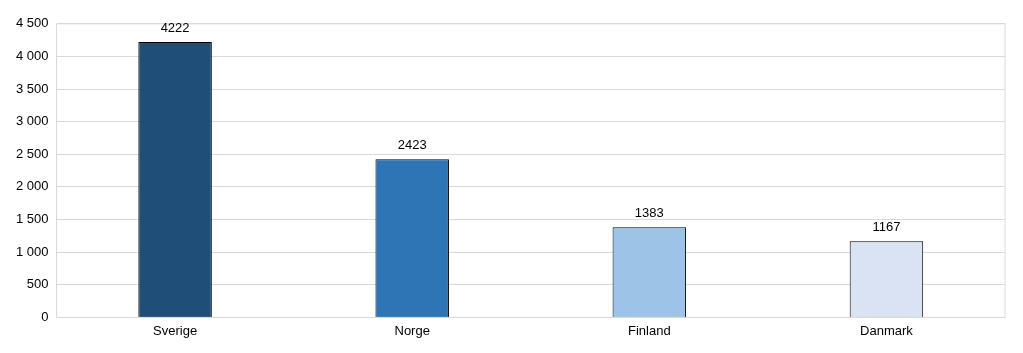  I want to click on y-tick-label: 1 500, so click(32, 219).